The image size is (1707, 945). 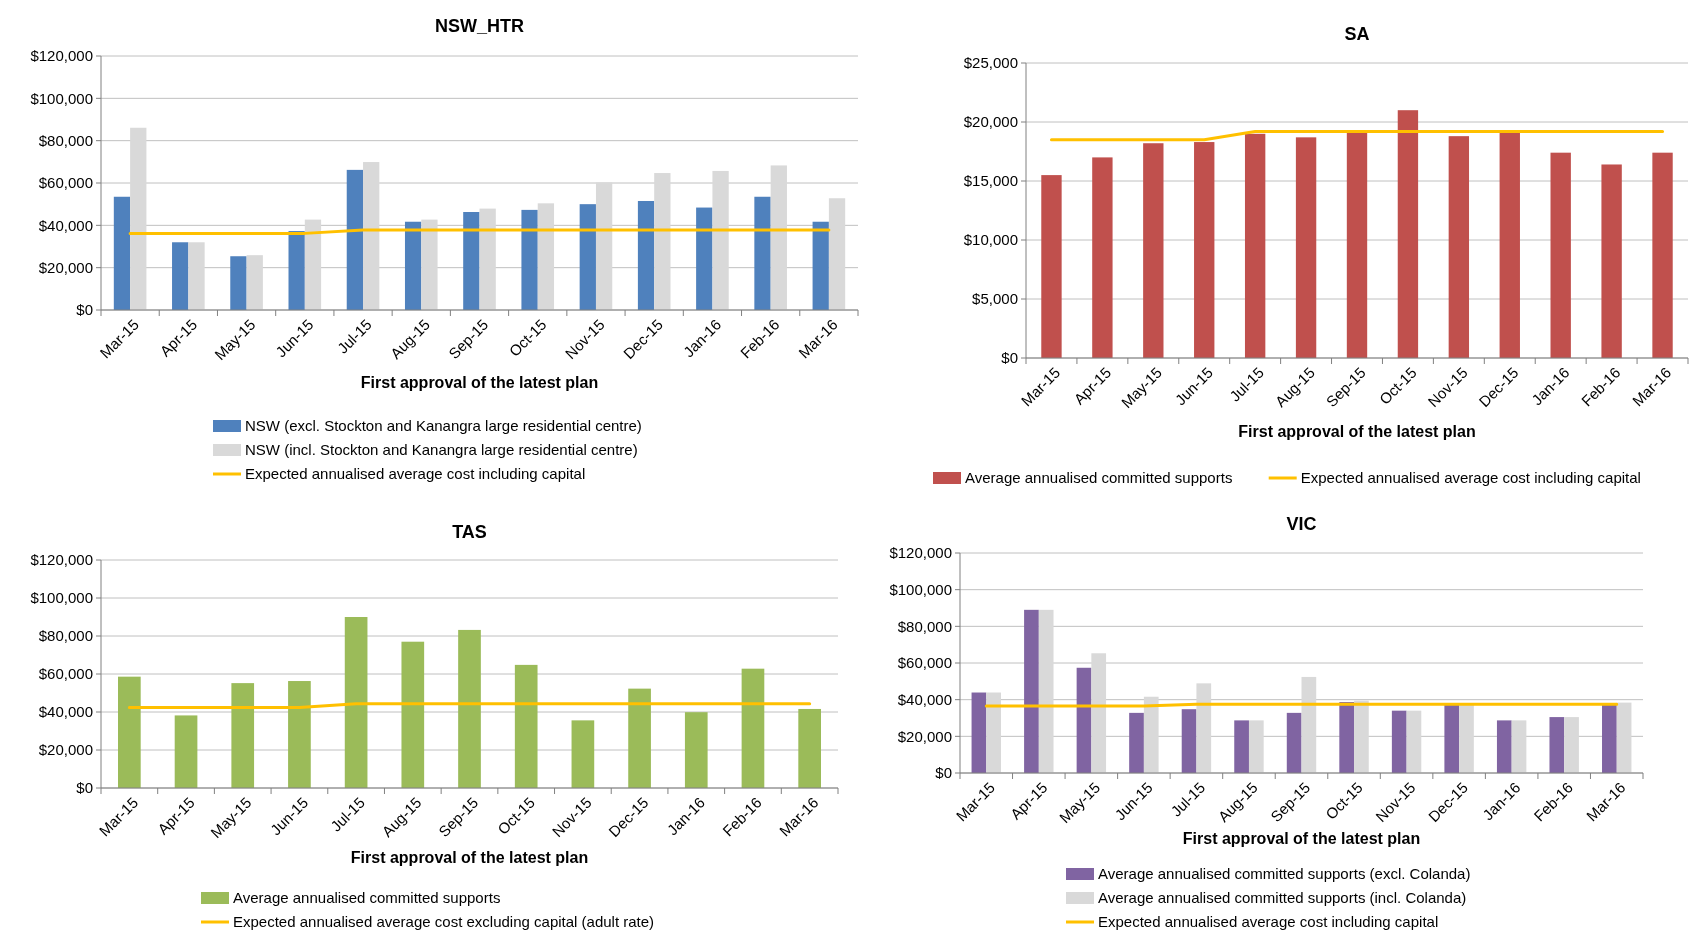 What do you see at coordinates (924, 663) in the screenshot?
I see `y-tick-label: $60,000` at bounding box center [924, 663].